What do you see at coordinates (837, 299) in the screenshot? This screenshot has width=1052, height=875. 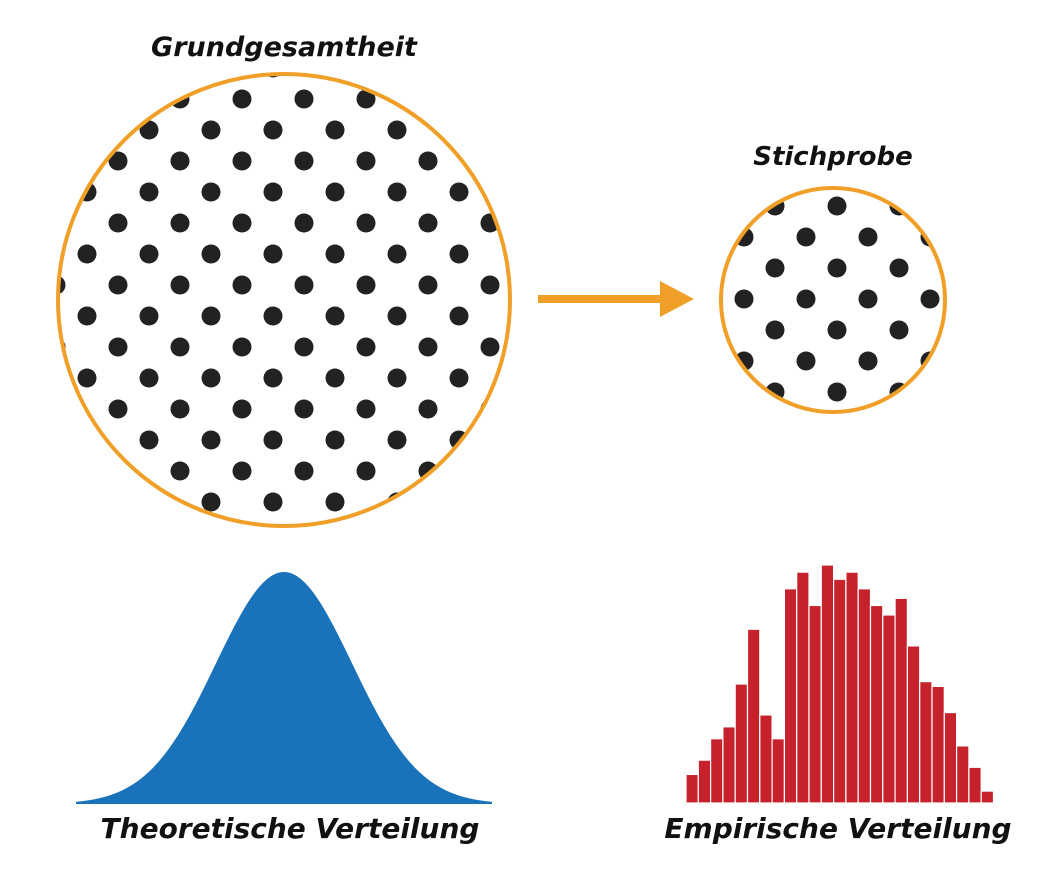 I see `sample-dots` at bounding box center [837, 299].